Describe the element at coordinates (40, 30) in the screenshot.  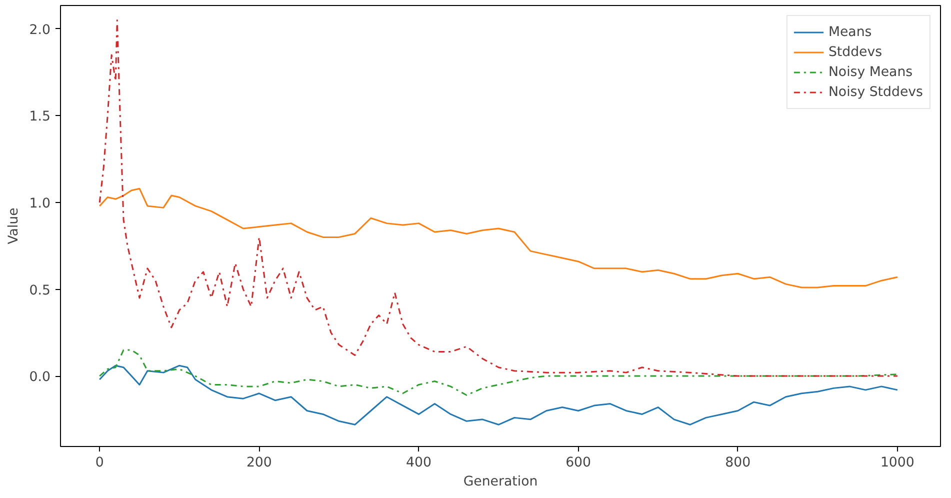
I see `y-tick-label: 2.0` at that location.